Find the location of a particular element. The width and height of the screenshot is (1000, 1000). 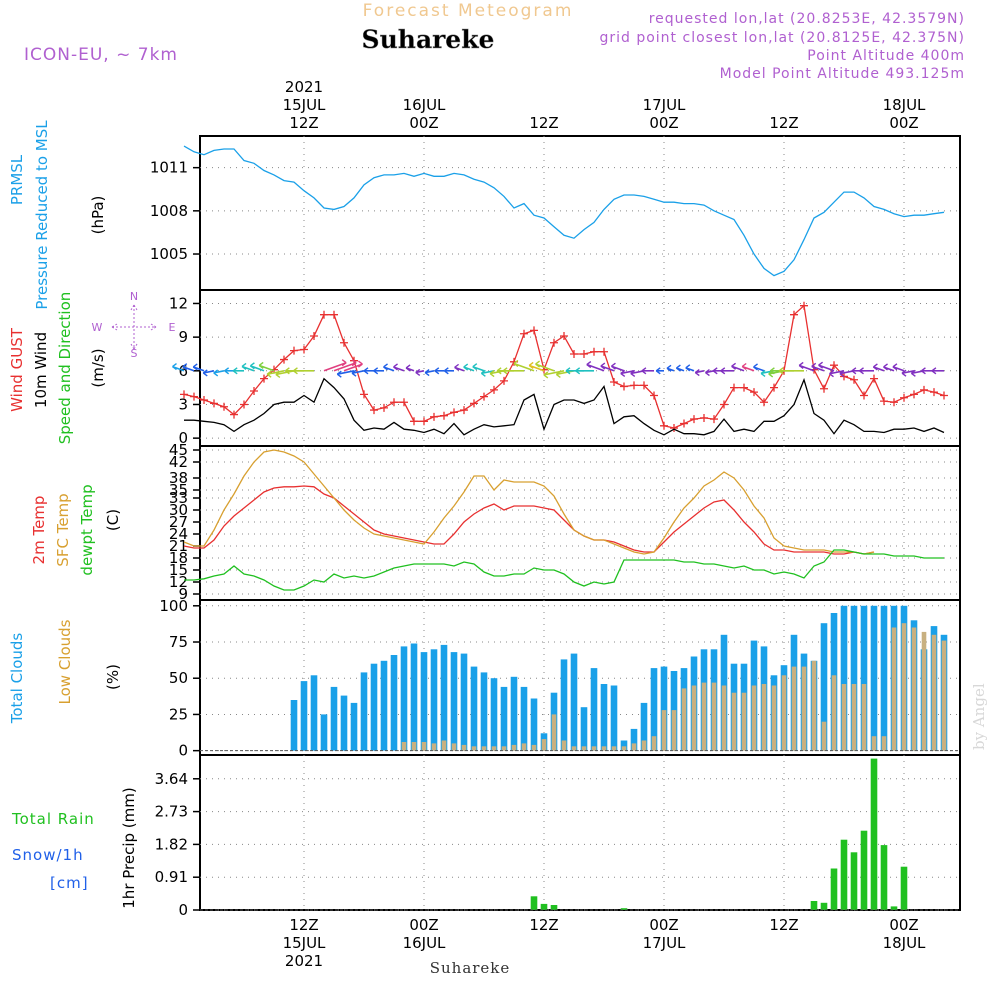

pressure-ytick-label: 1011 is located at coordinates (169, 168).